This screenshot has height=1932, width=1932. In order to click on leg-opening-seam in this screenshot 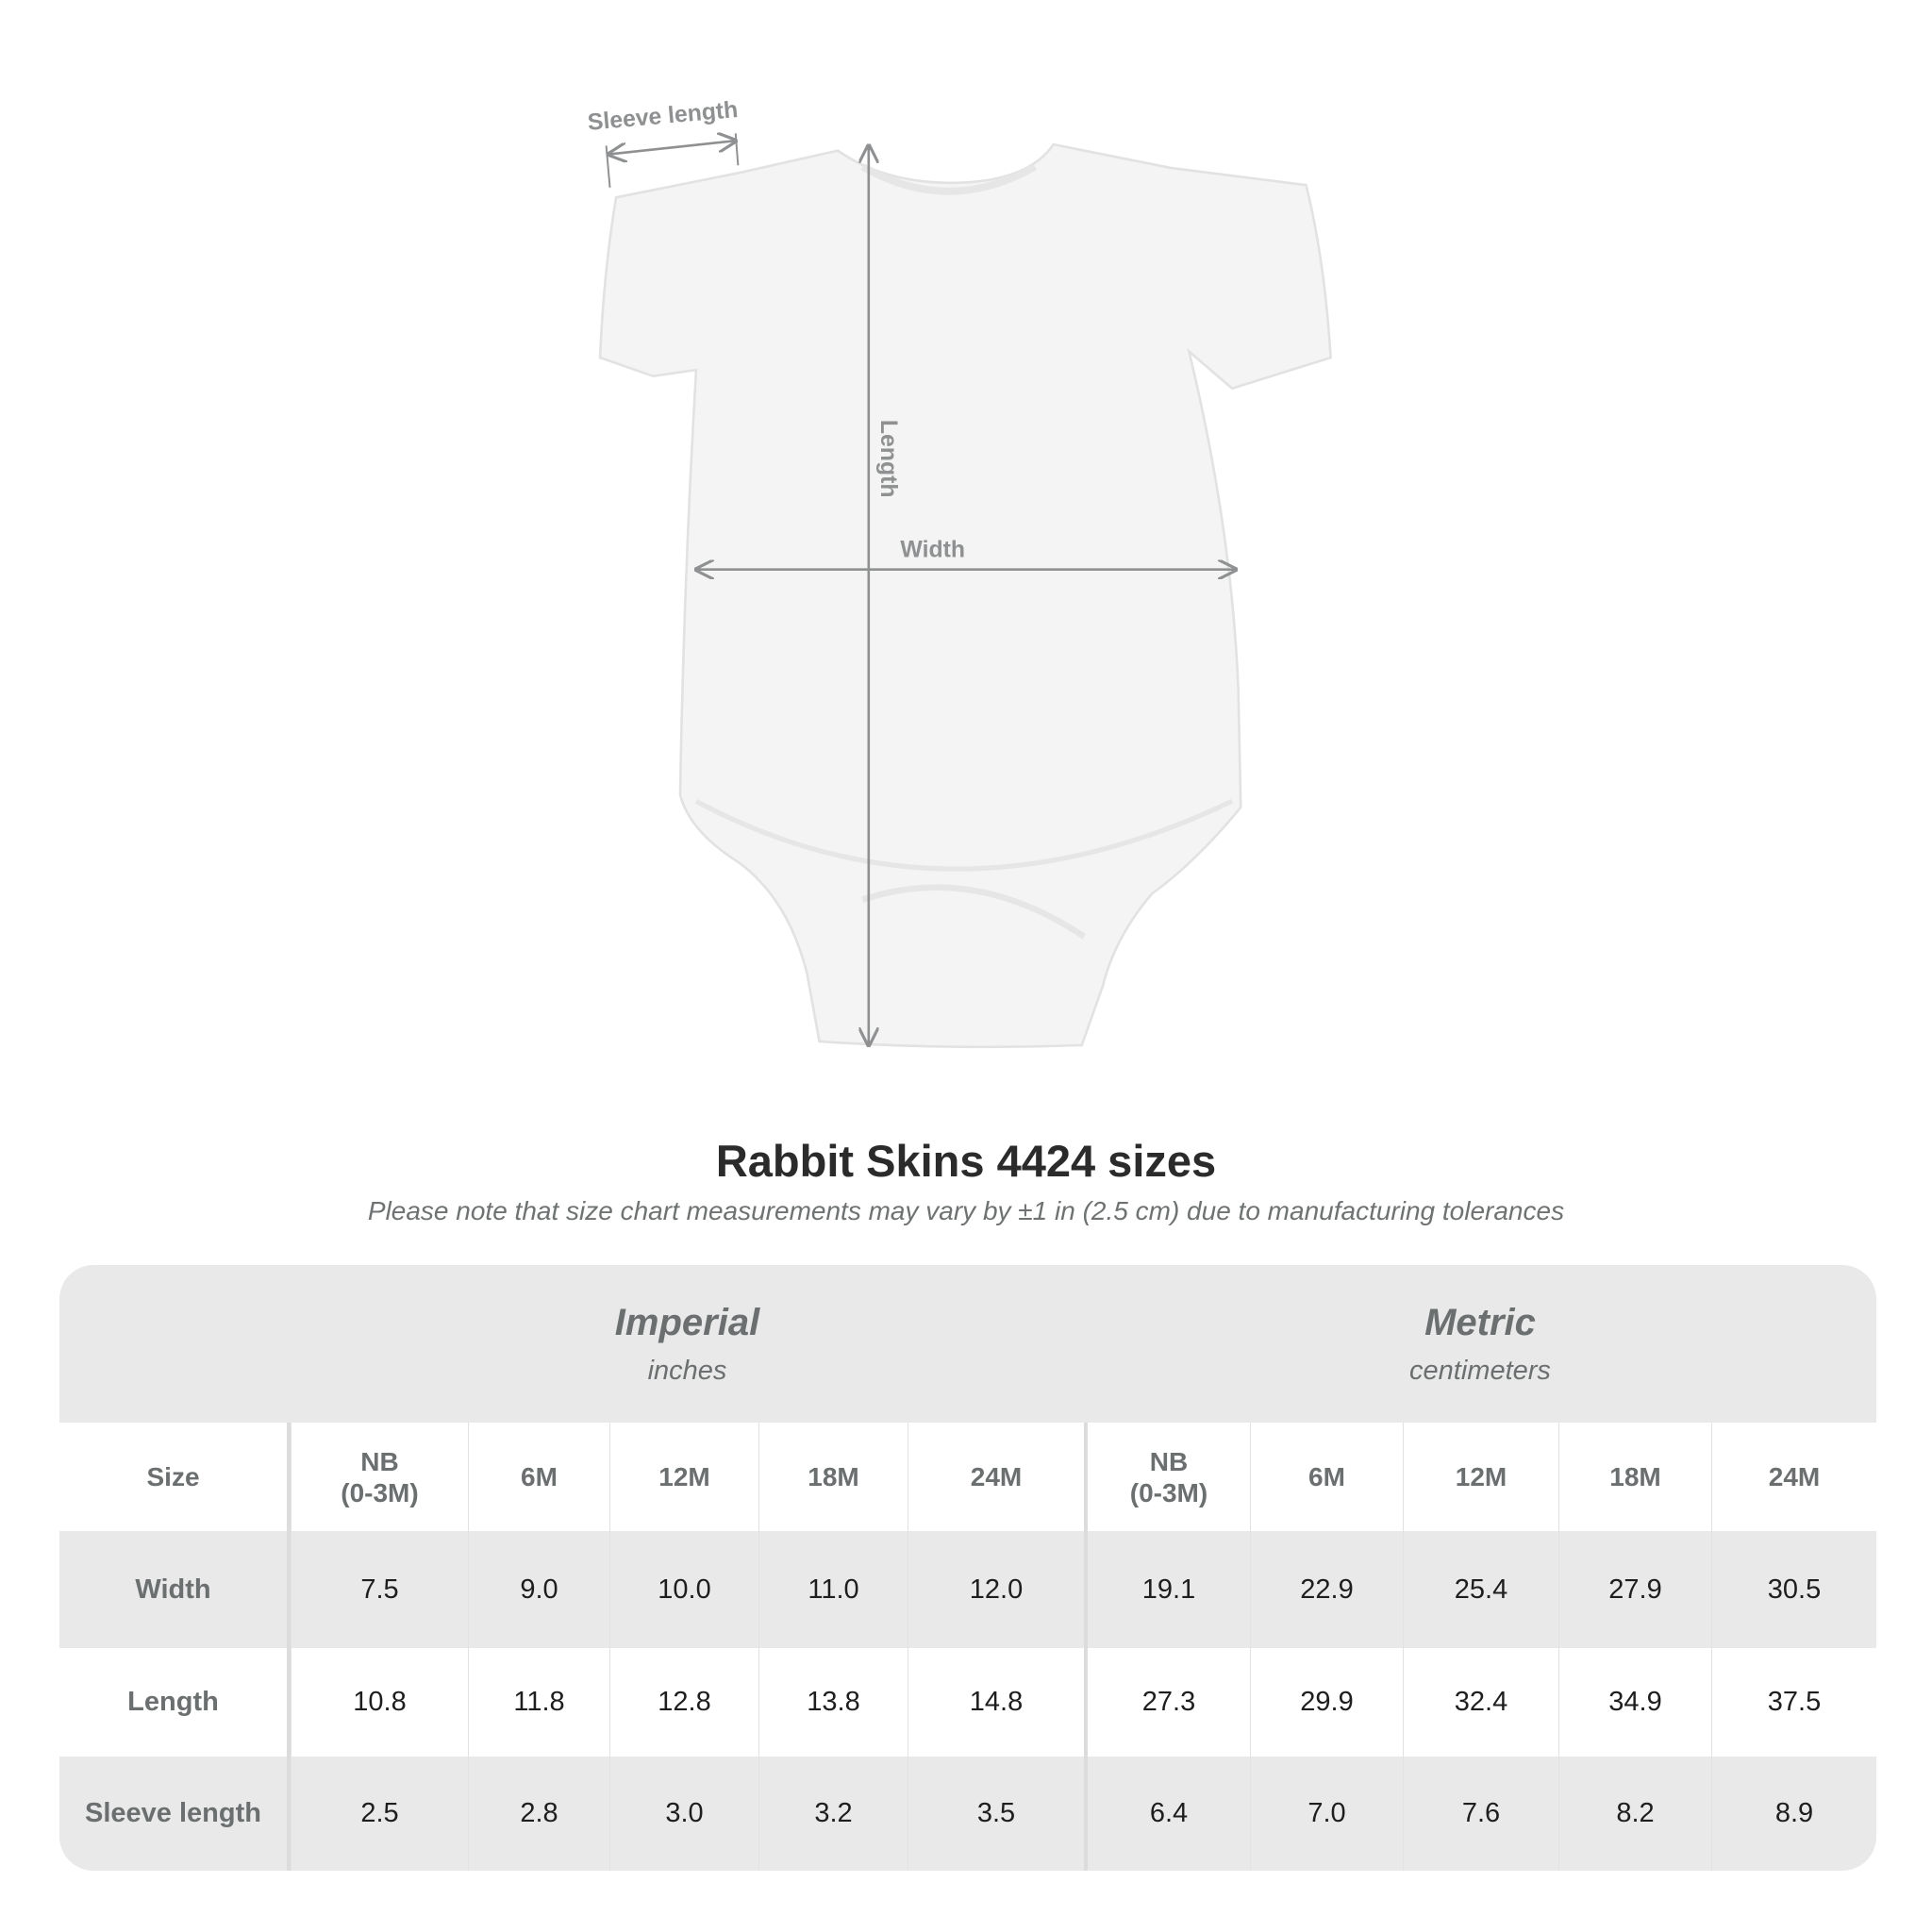, I will do `click(964, 835)`.